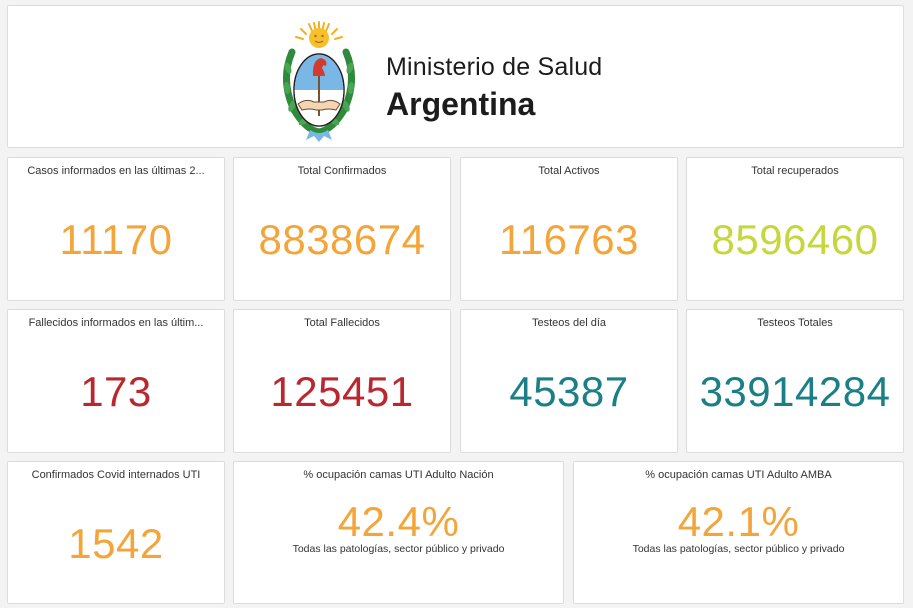 The image size is (913, 608). Describe the element at coordinates (342, 239) in the screenshot. I see `stat-value: 8838674` at that location.